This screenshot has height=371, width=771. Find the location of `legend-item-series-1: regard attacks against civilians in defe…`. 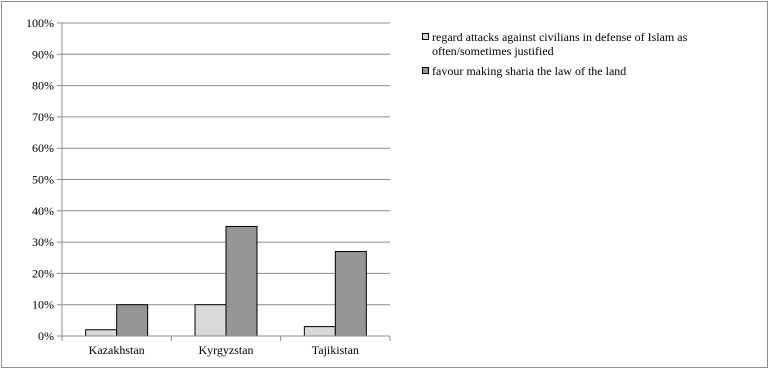

legend-item-series-1: regard attacks against civilians in defe… is located at coordinates (592, 44).